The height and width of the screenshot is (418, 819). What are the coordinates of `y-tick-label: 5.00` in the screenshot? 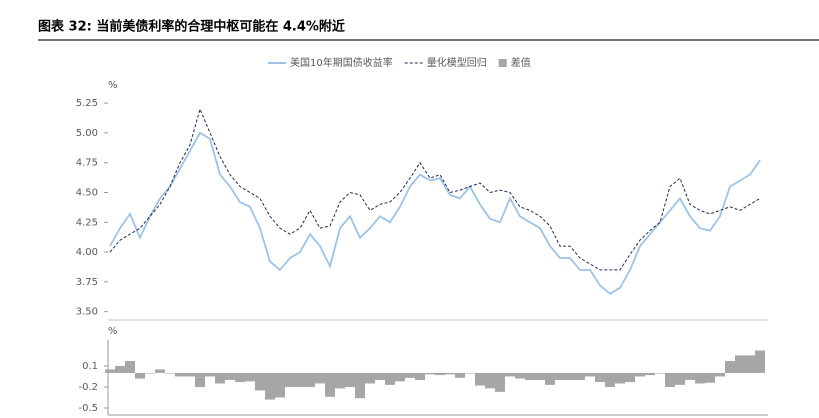 It's located at (87, 133).